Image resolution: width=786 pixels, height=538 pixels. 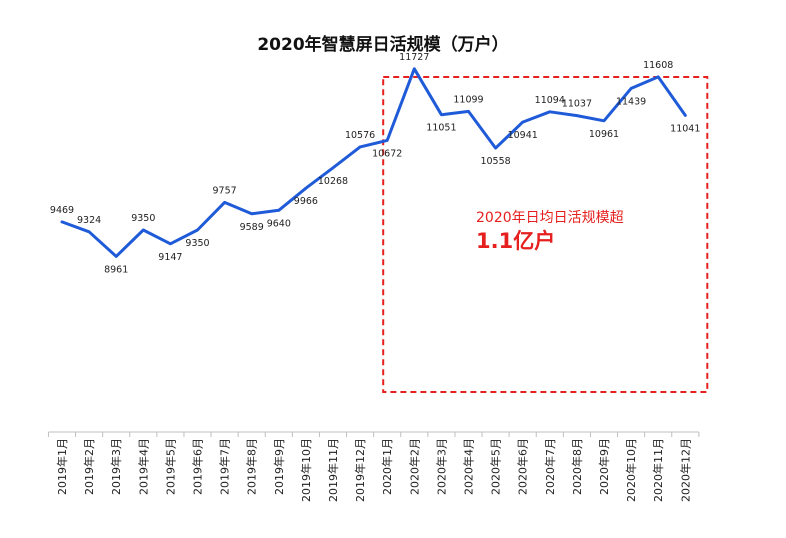 I want to click on x-tick-label: 2019年8月, so click(x=252, y=466).